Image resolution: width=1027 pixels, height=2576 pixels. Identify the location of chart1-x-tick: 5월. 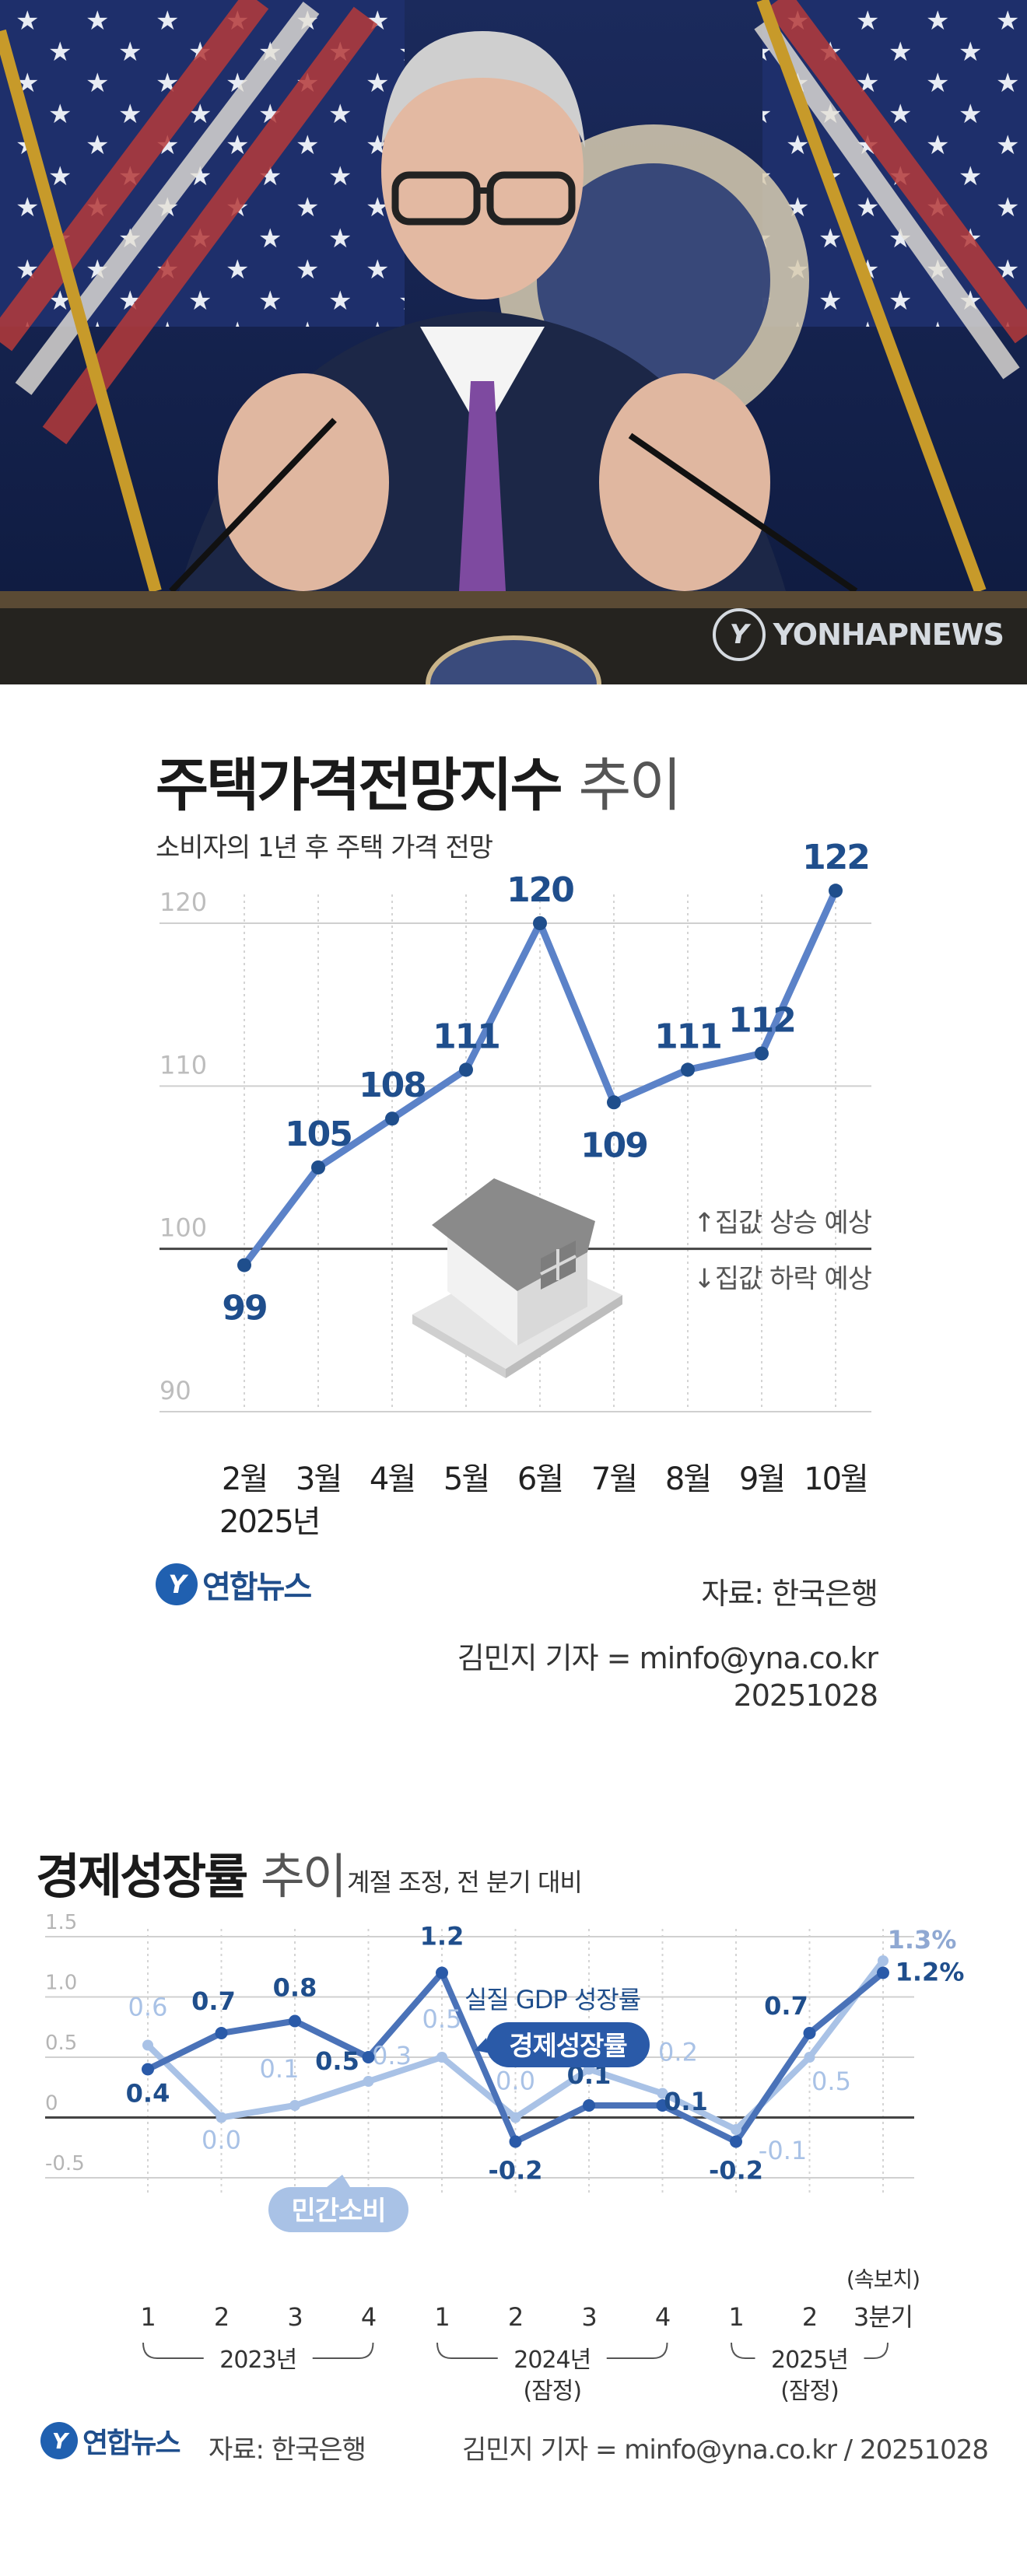
(466, 1479).